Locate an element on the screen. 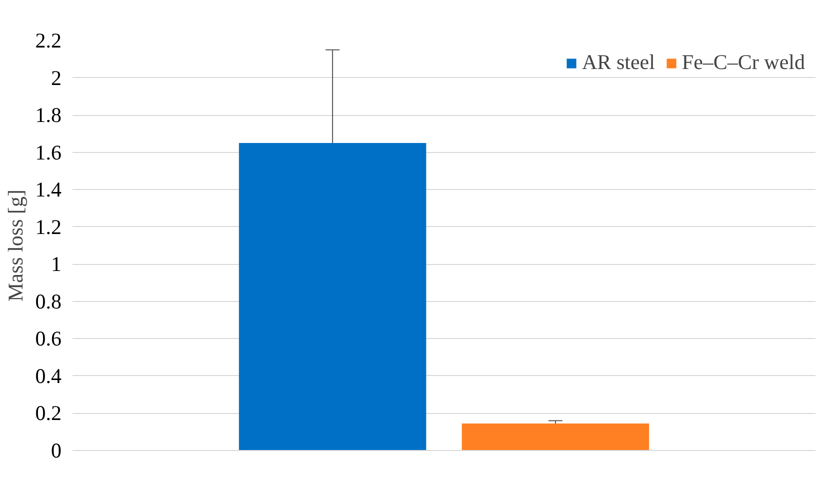 The image size is (830, 485). y-tick-label: 0 is located at coordinates (56, 450).